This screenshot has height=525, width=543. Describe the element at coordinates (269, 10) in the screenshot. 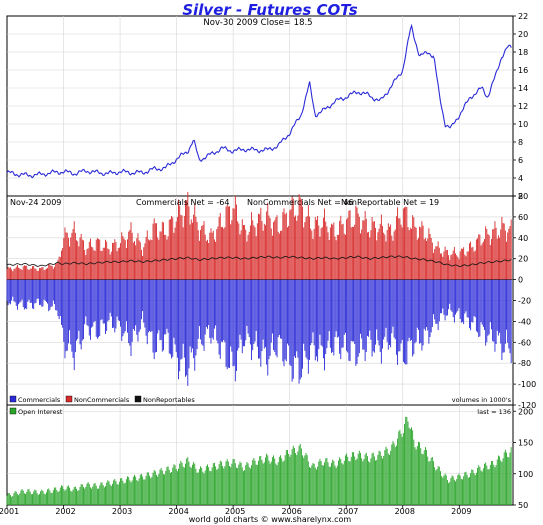

I see `chart-title: Silver - Futures COTs` at that location.